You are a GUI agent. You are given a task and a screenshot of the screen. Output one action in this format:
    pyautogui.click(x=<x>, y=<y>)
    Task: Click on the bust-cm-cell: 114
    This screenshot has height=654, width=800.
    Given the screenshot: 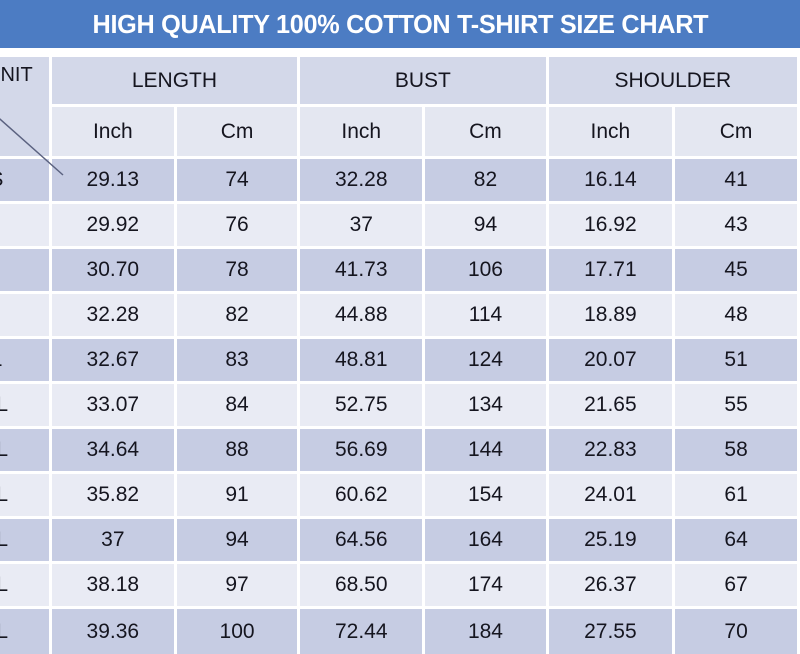 What is the action you would take?
    pyautogui.click(x=487, y=316)
    